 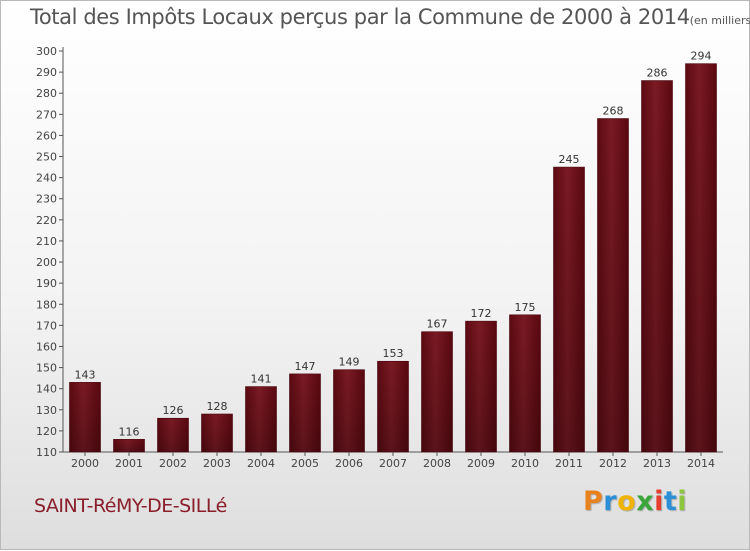 What do you see at coordinates (173, 463) in the screenshot?
I see `x-tick-label: 2002` at bounding box center [173, 463].